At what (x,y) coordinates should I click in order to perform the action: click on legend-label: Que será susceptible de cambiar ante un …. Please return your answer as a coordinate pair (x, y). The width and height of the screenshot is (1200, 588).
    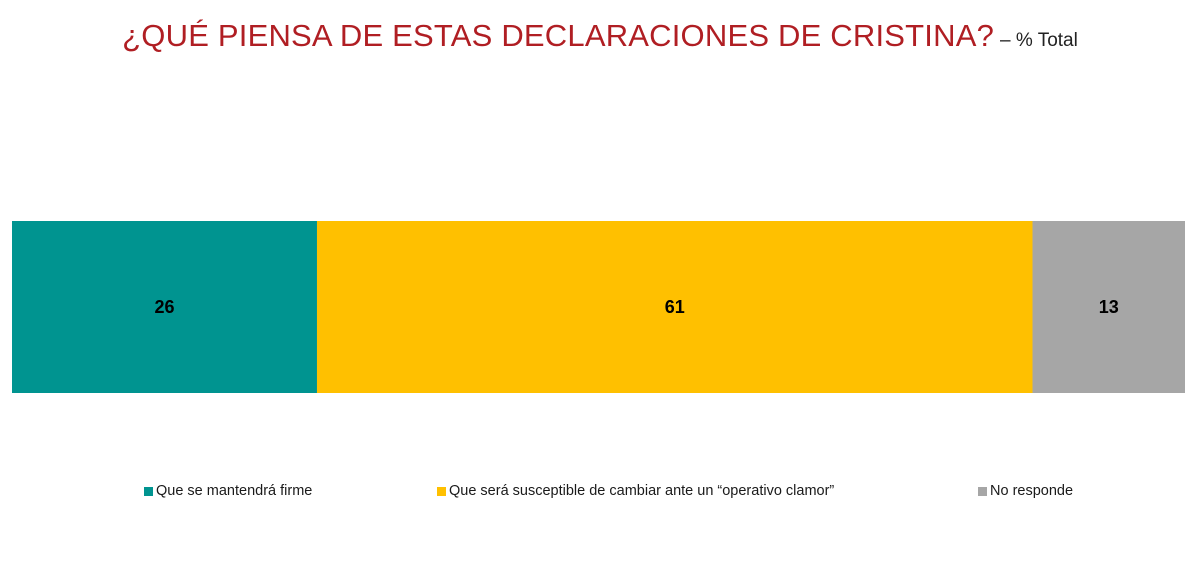
    Looking at the image, I should click on (642, 491).